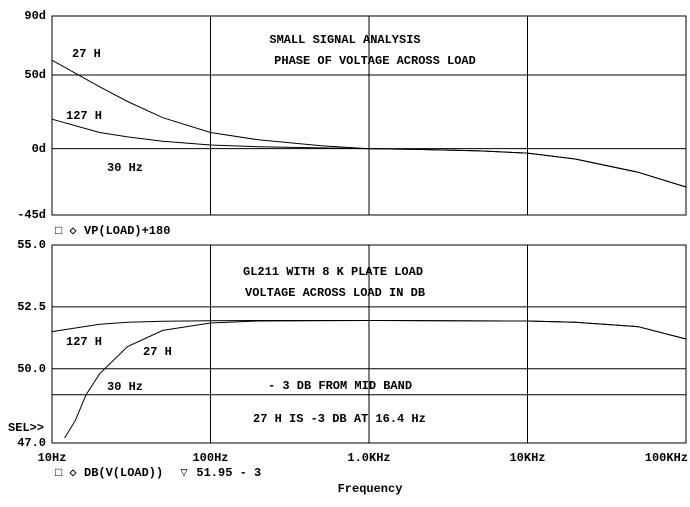 This screenshot has height=507, width=690. What do you see at coordinates (339, 419) in the screenshot?
I see `annotation: 27 H IS -3 DB AT 16.4 Hz` at bounding box center [339, 419].